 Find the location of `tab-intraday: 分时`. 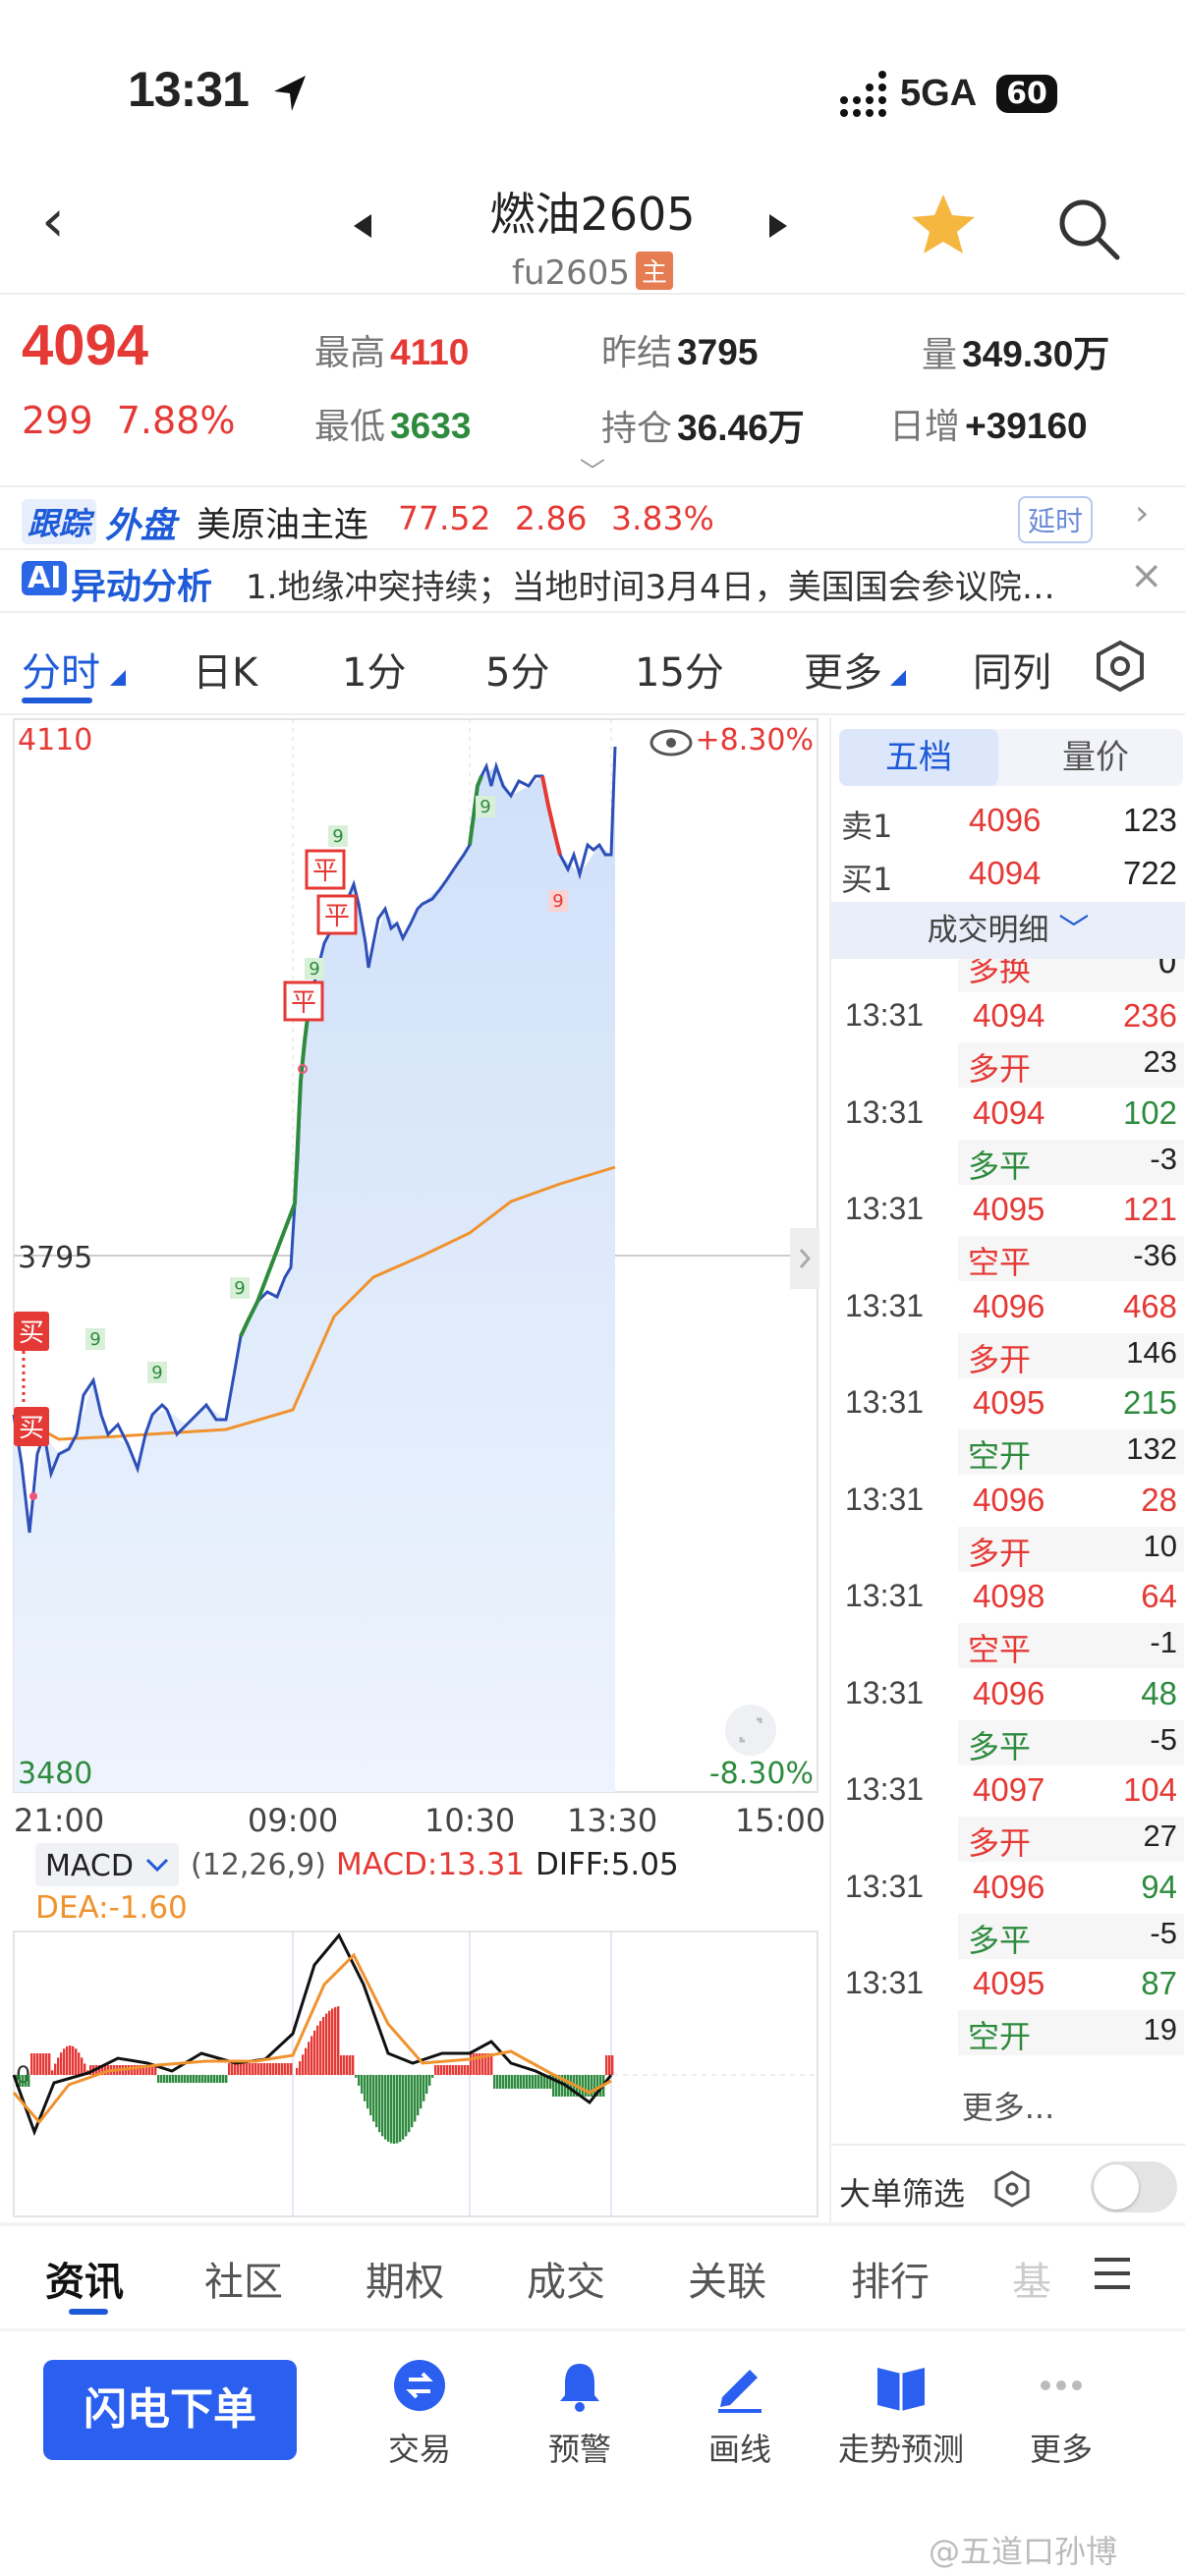

tab-intraday: 分时 is located at coordinates (61, 673).